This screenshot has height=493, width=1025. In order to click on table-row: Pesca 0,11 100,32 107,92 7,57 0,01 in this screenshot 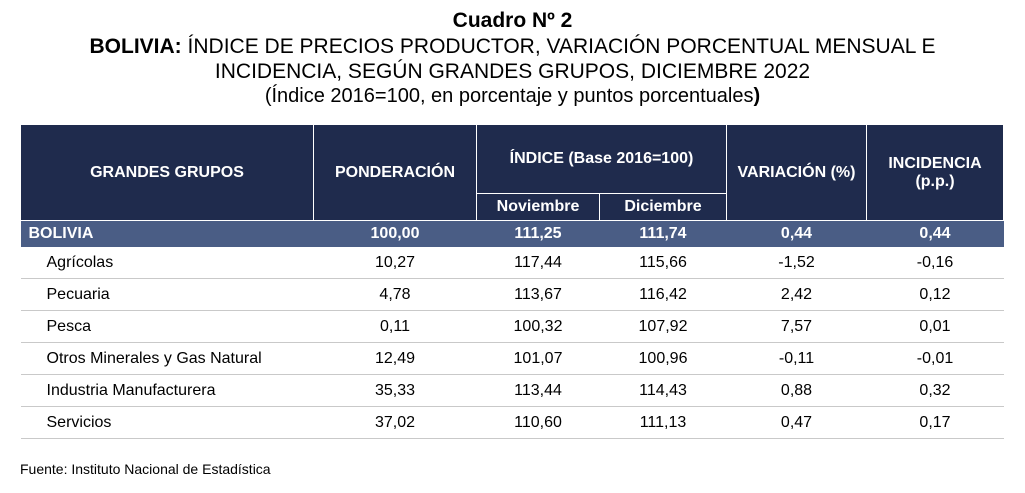, I will do `click(512, 326)`.